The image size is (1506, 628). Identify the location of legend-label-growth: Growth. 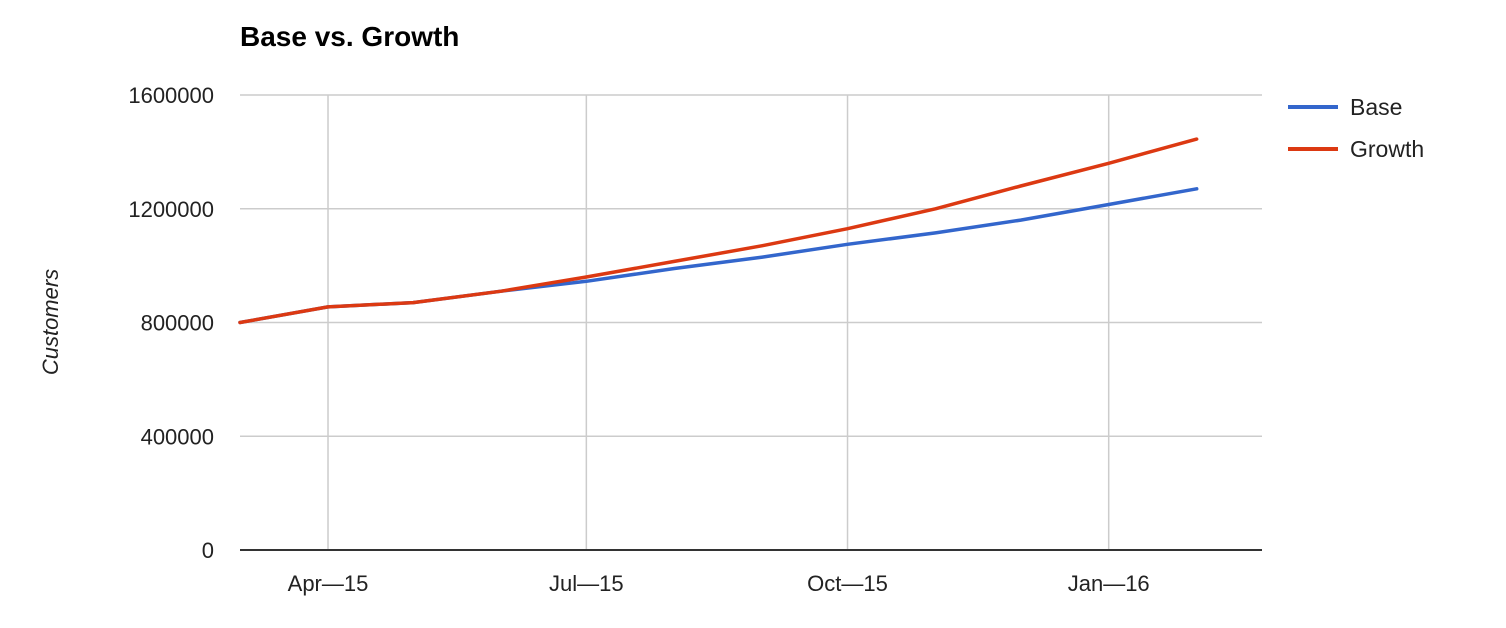
(1387, 149).